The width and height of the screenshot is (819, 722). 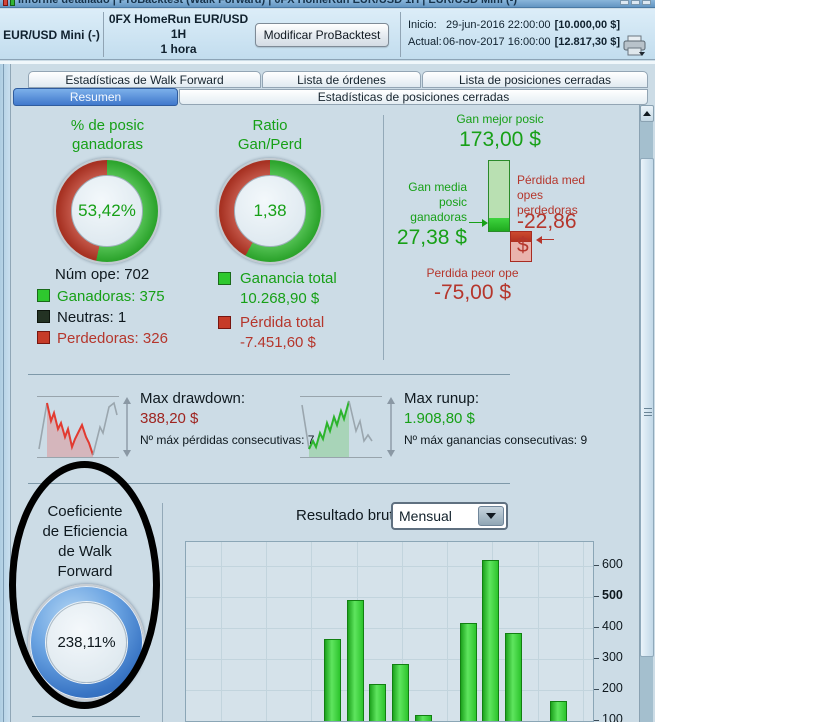 What do you see at coordinates (612, 657) in the screenshot?
I see `y-tick-label: 300` at bounding box center [612, 657].